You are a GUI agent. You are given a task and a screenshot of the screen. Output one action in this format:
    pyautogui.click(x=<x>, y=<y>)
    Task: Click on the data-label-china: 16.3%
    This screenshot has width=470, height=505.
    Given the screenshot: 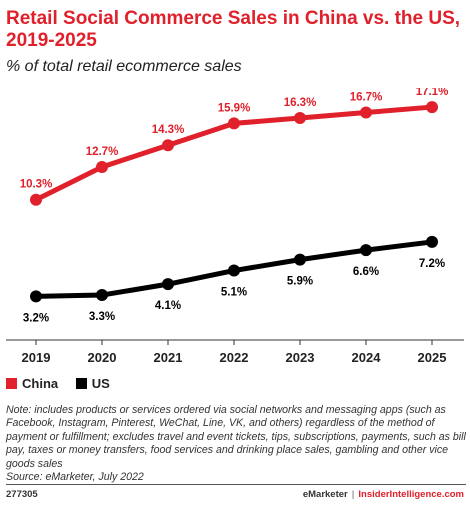 What is the action you would take?
    pyautogui.click(x=300, y=103)
    